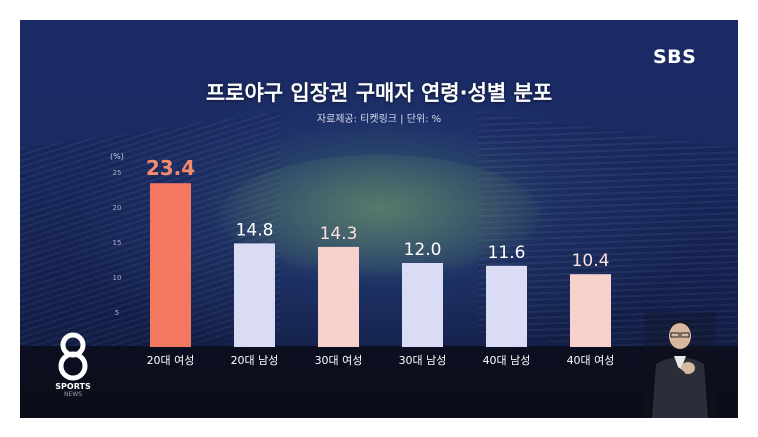 Image resolution: width=758 pixels, height=437 pixels. Describe the element at coordinates (117, 173) in the screenshot. I see `y-tick-label: 25` at that location.